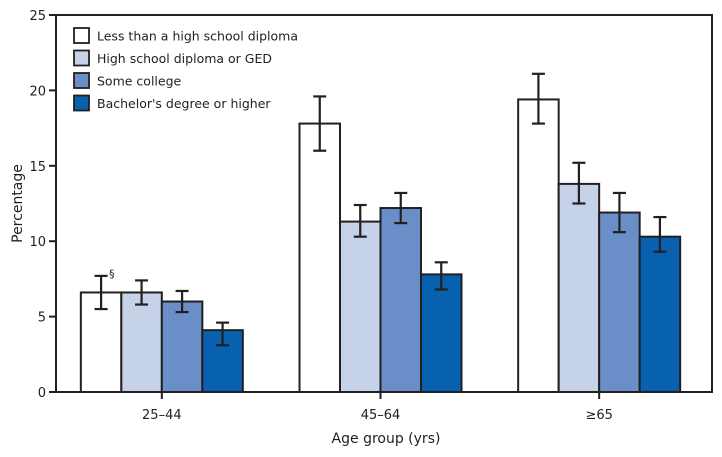 This screenshot has width=722, height=457. Describe the element at coordinates (184, 103) in the screenshot. I see `legend-label: Bachelor's degree or higher` at that location.